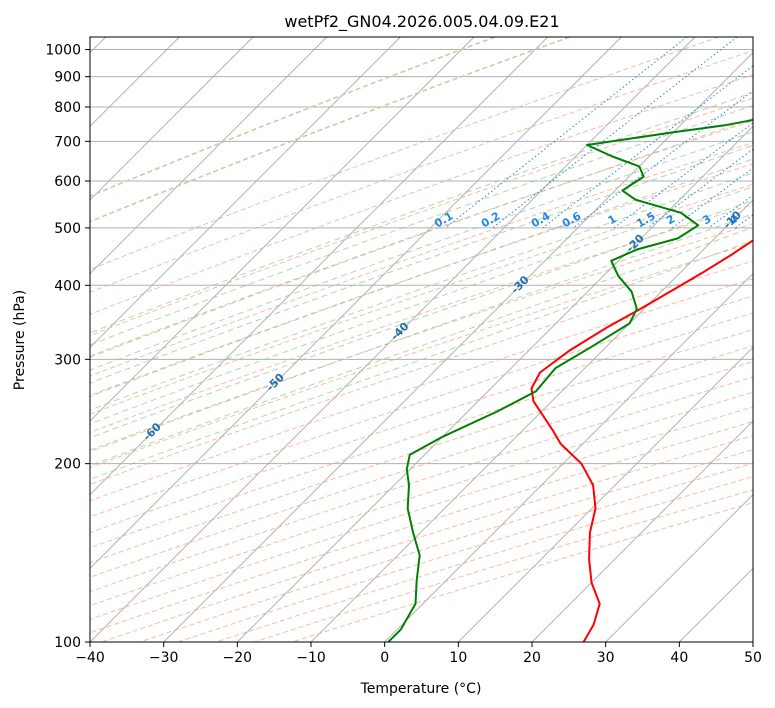 The image size is (775, 708). I want to click on x-tick-label: 30, so click(606, 658).